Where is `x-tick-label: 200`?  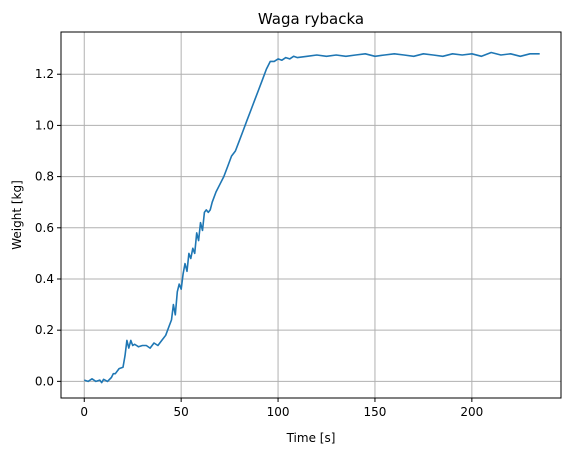
x-tick-label: 200 is located at coordinates (471, 412).